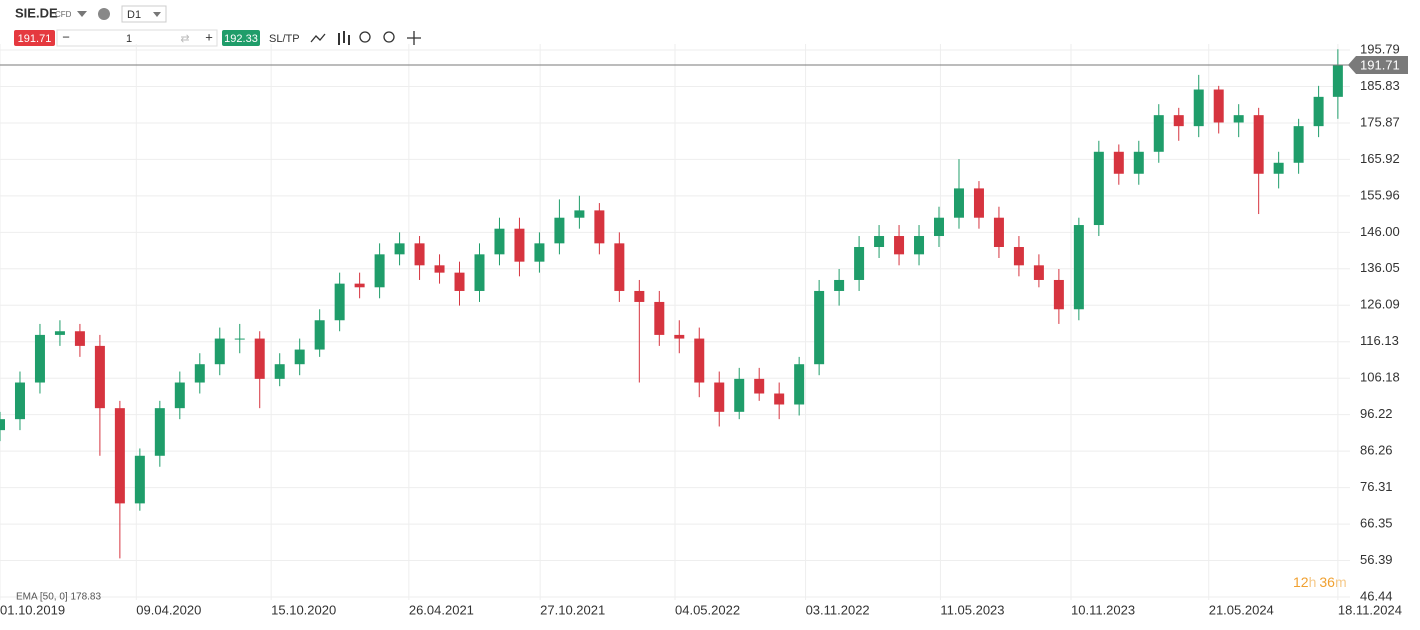  Describe the element at coordinates (66, 36) in the screenshot. I see `minus: −` at that location.